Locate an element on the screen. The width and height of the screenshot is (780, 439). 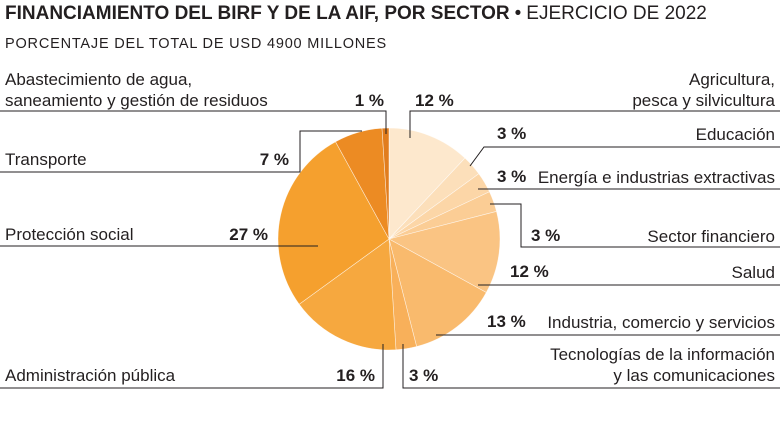
value-label-educacion: 3 % is located at coordinates (511, 133).